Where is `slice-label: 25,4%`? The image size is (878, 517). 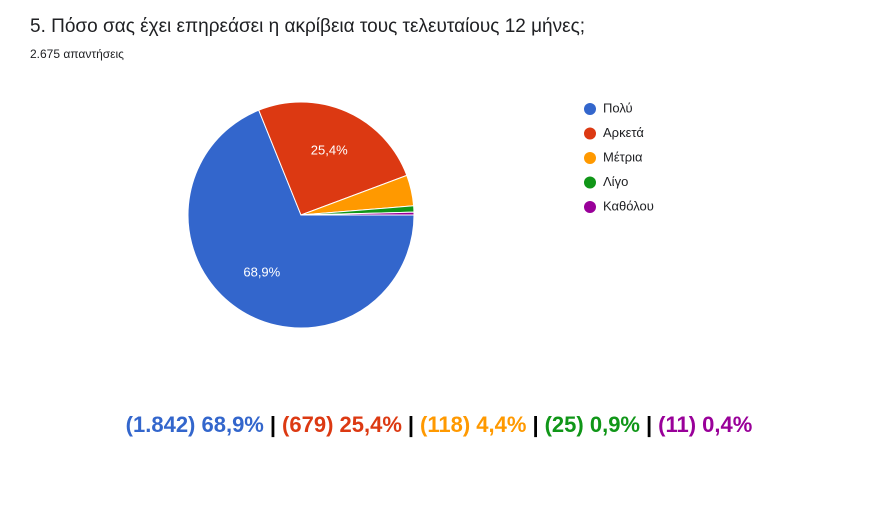 slice-label: 25,4% is located at coordinates (329, 149).